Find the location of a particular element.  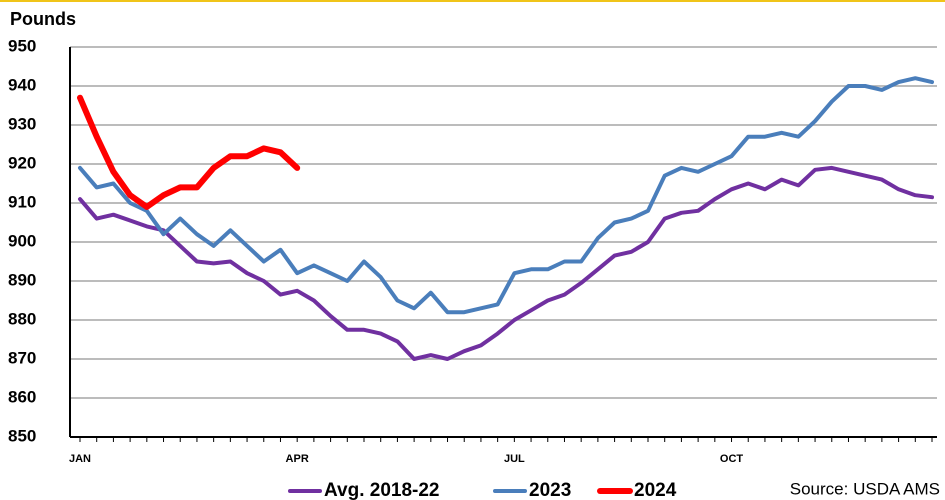

top-rule is located at coordinates (472, 1).